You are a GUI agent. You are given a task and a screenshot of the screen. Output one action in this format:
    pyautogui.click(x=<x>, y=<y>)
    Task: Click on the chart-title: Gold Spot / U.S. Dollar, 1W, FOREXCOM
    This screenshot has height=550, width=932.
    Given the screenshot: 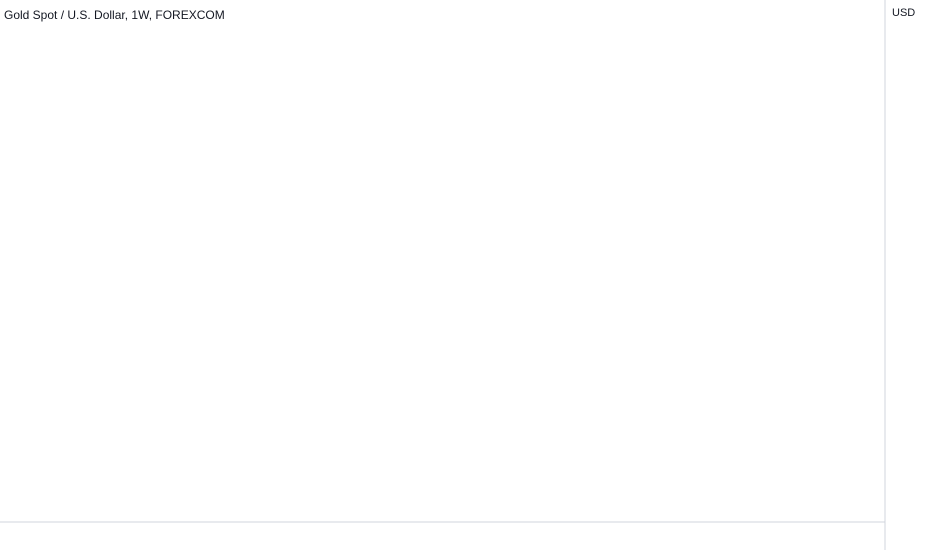 What is the action you would take?
    pyautogui.click(x=114, y=15)
    